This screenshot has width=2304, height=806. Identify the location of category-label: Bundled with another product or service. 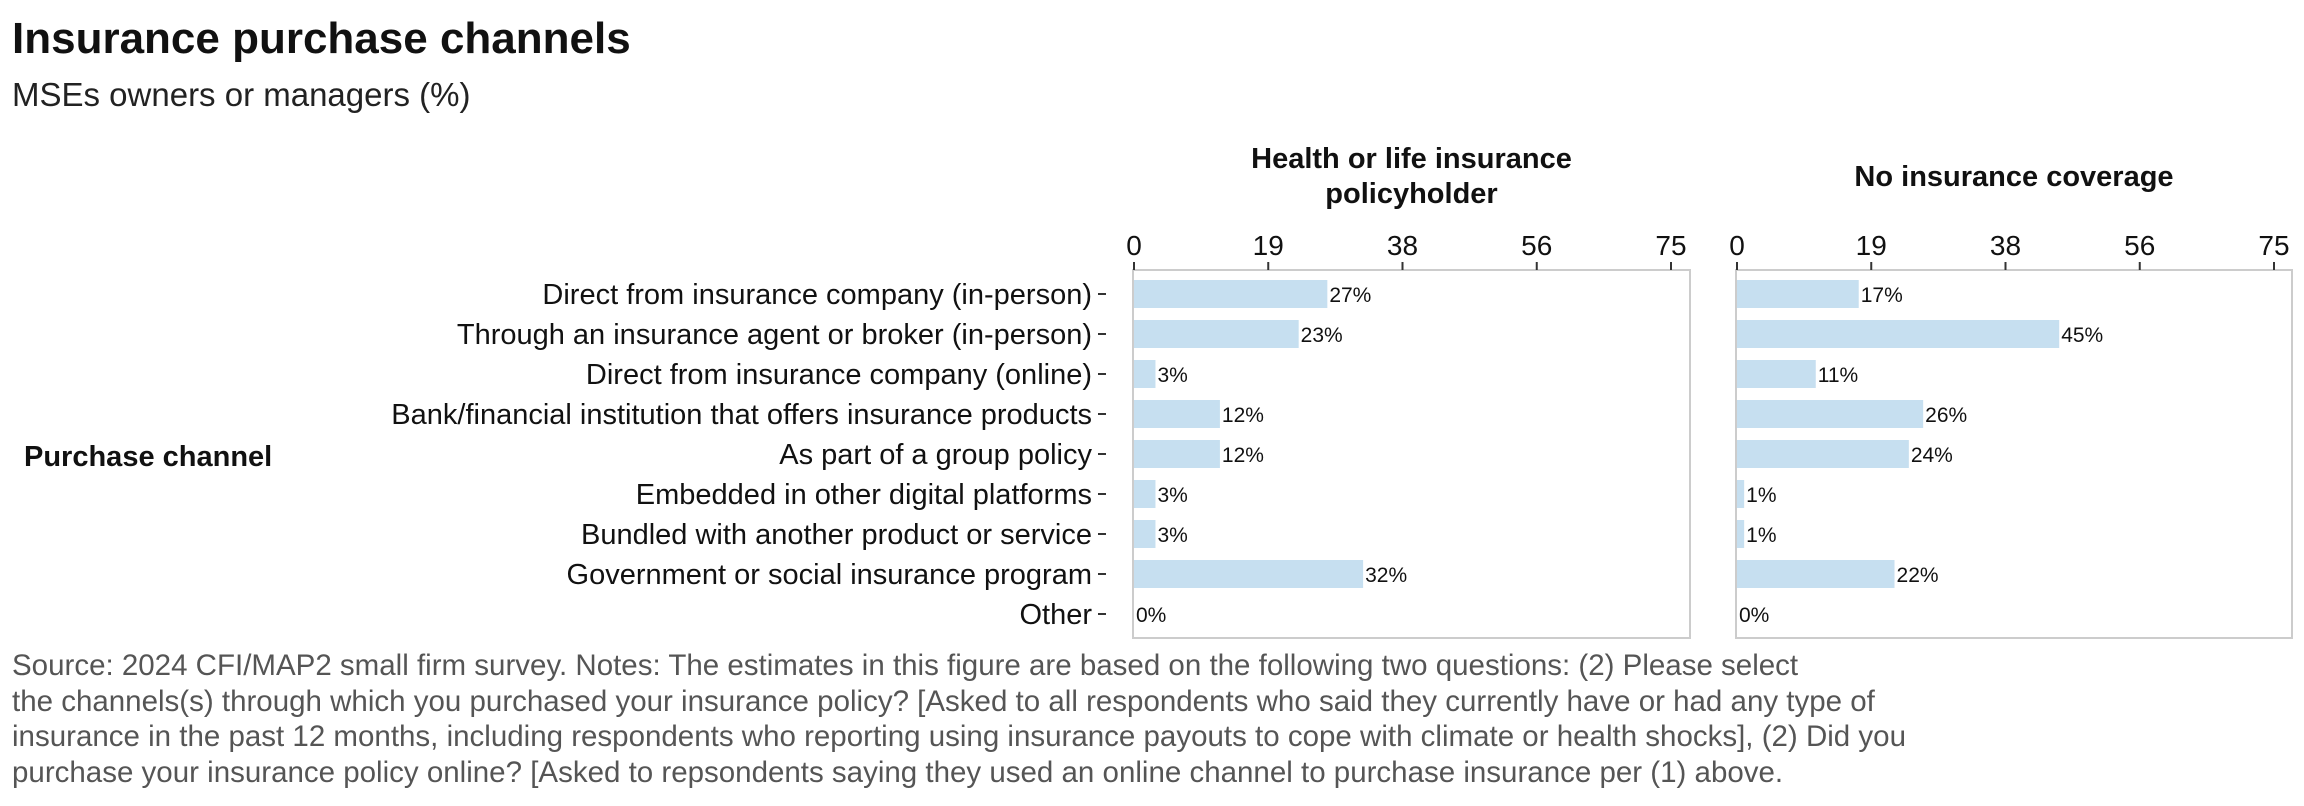
(836, 535).